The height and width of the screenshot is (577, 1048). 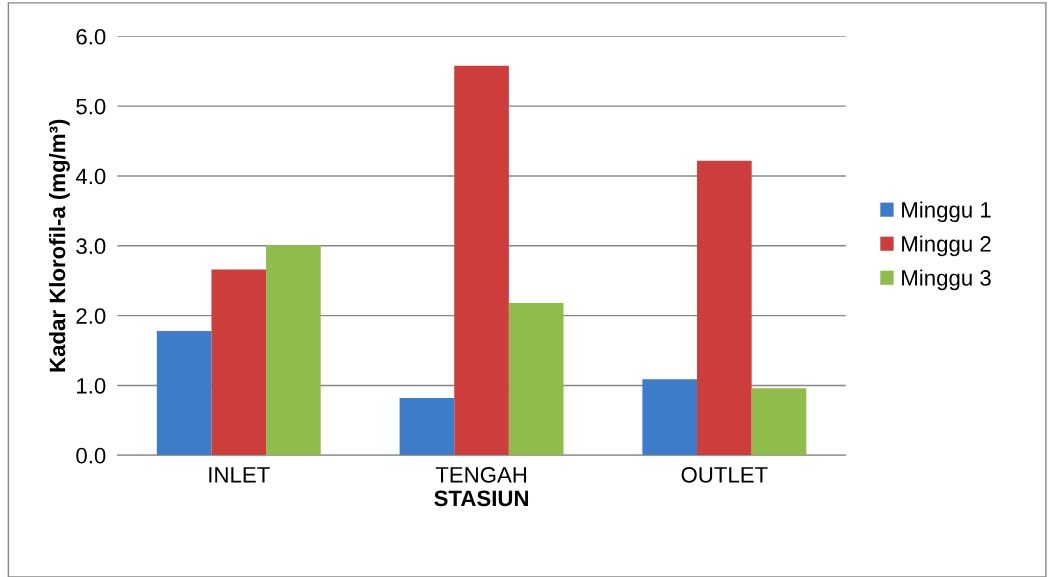 What do you see at coordinates (91, 246) in the screenshot?
I see `y-tick-label: 3.0` at bounding box center [91, 246].